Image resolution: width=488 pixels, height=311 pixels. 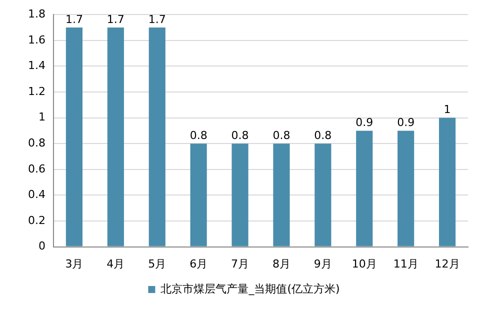 What do you see at coordinates (37, 91) in the screenshot?
I see `y-tick-label: 1.2` at bounding box center [37, 91].